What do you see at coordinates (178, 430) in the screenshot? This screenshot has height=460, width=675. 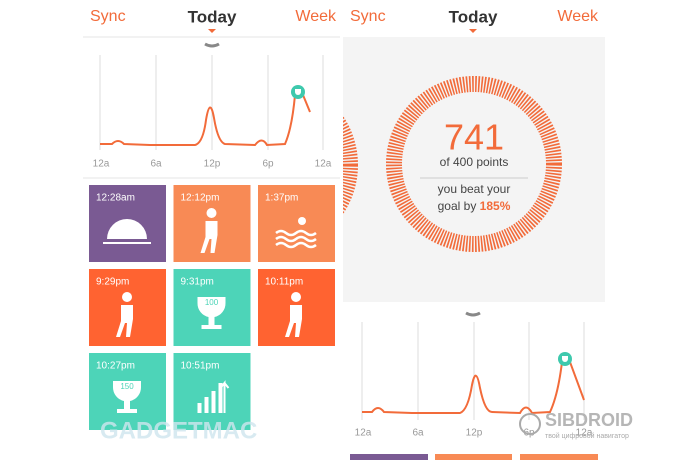 I see `watermark: GADGETMAC` at bounding box center [178, 430].